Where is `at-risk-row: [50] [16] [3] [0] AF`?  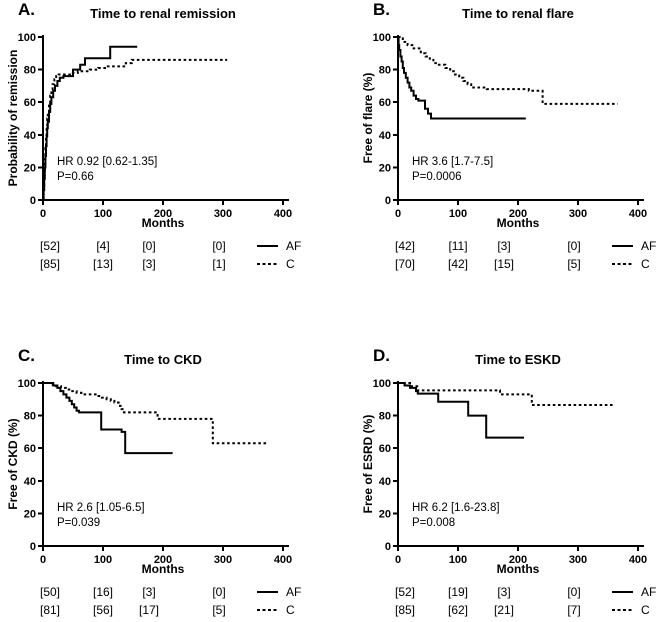
at-risk-row: [50] [16] [3] [0] AF is located at coordinates (165, 592).